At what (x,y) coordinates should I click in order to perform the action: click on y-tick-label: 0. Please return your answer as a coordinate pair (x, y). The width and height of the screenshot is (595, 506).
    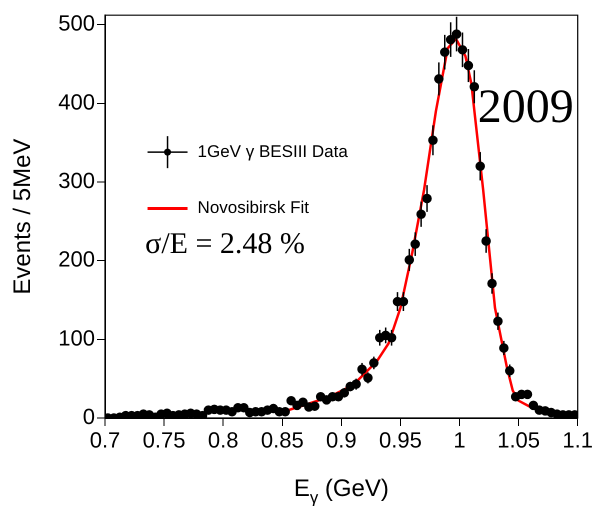
    Looking at the image, I should click on (88, 417).